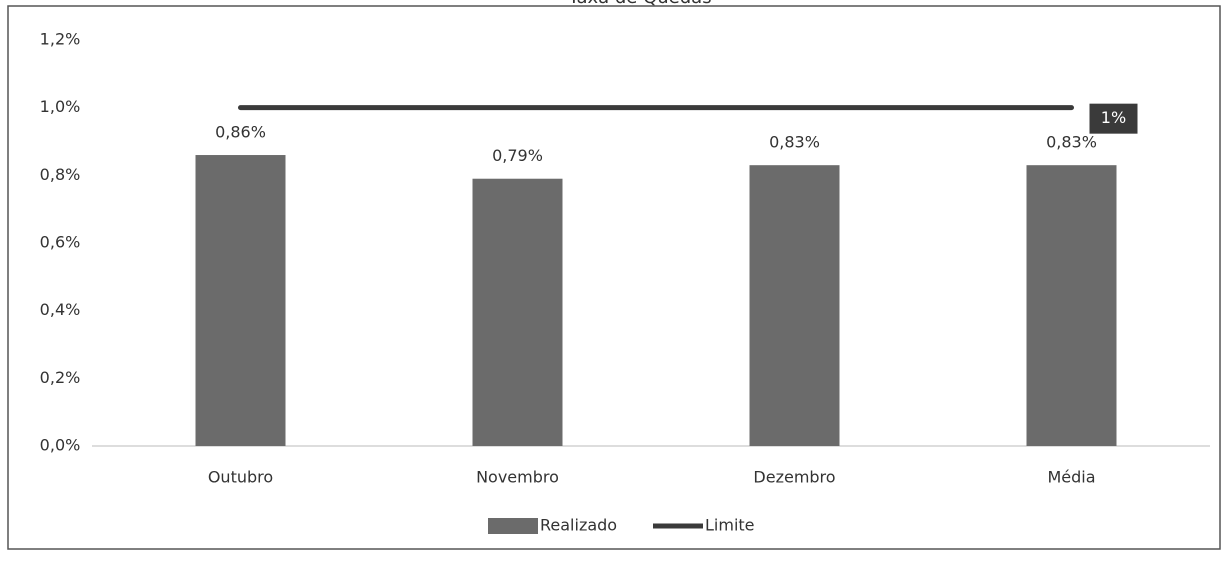 The width and height of the screenshot is (1229, 563). I want to click on legend-swatch, so click(513, 526).